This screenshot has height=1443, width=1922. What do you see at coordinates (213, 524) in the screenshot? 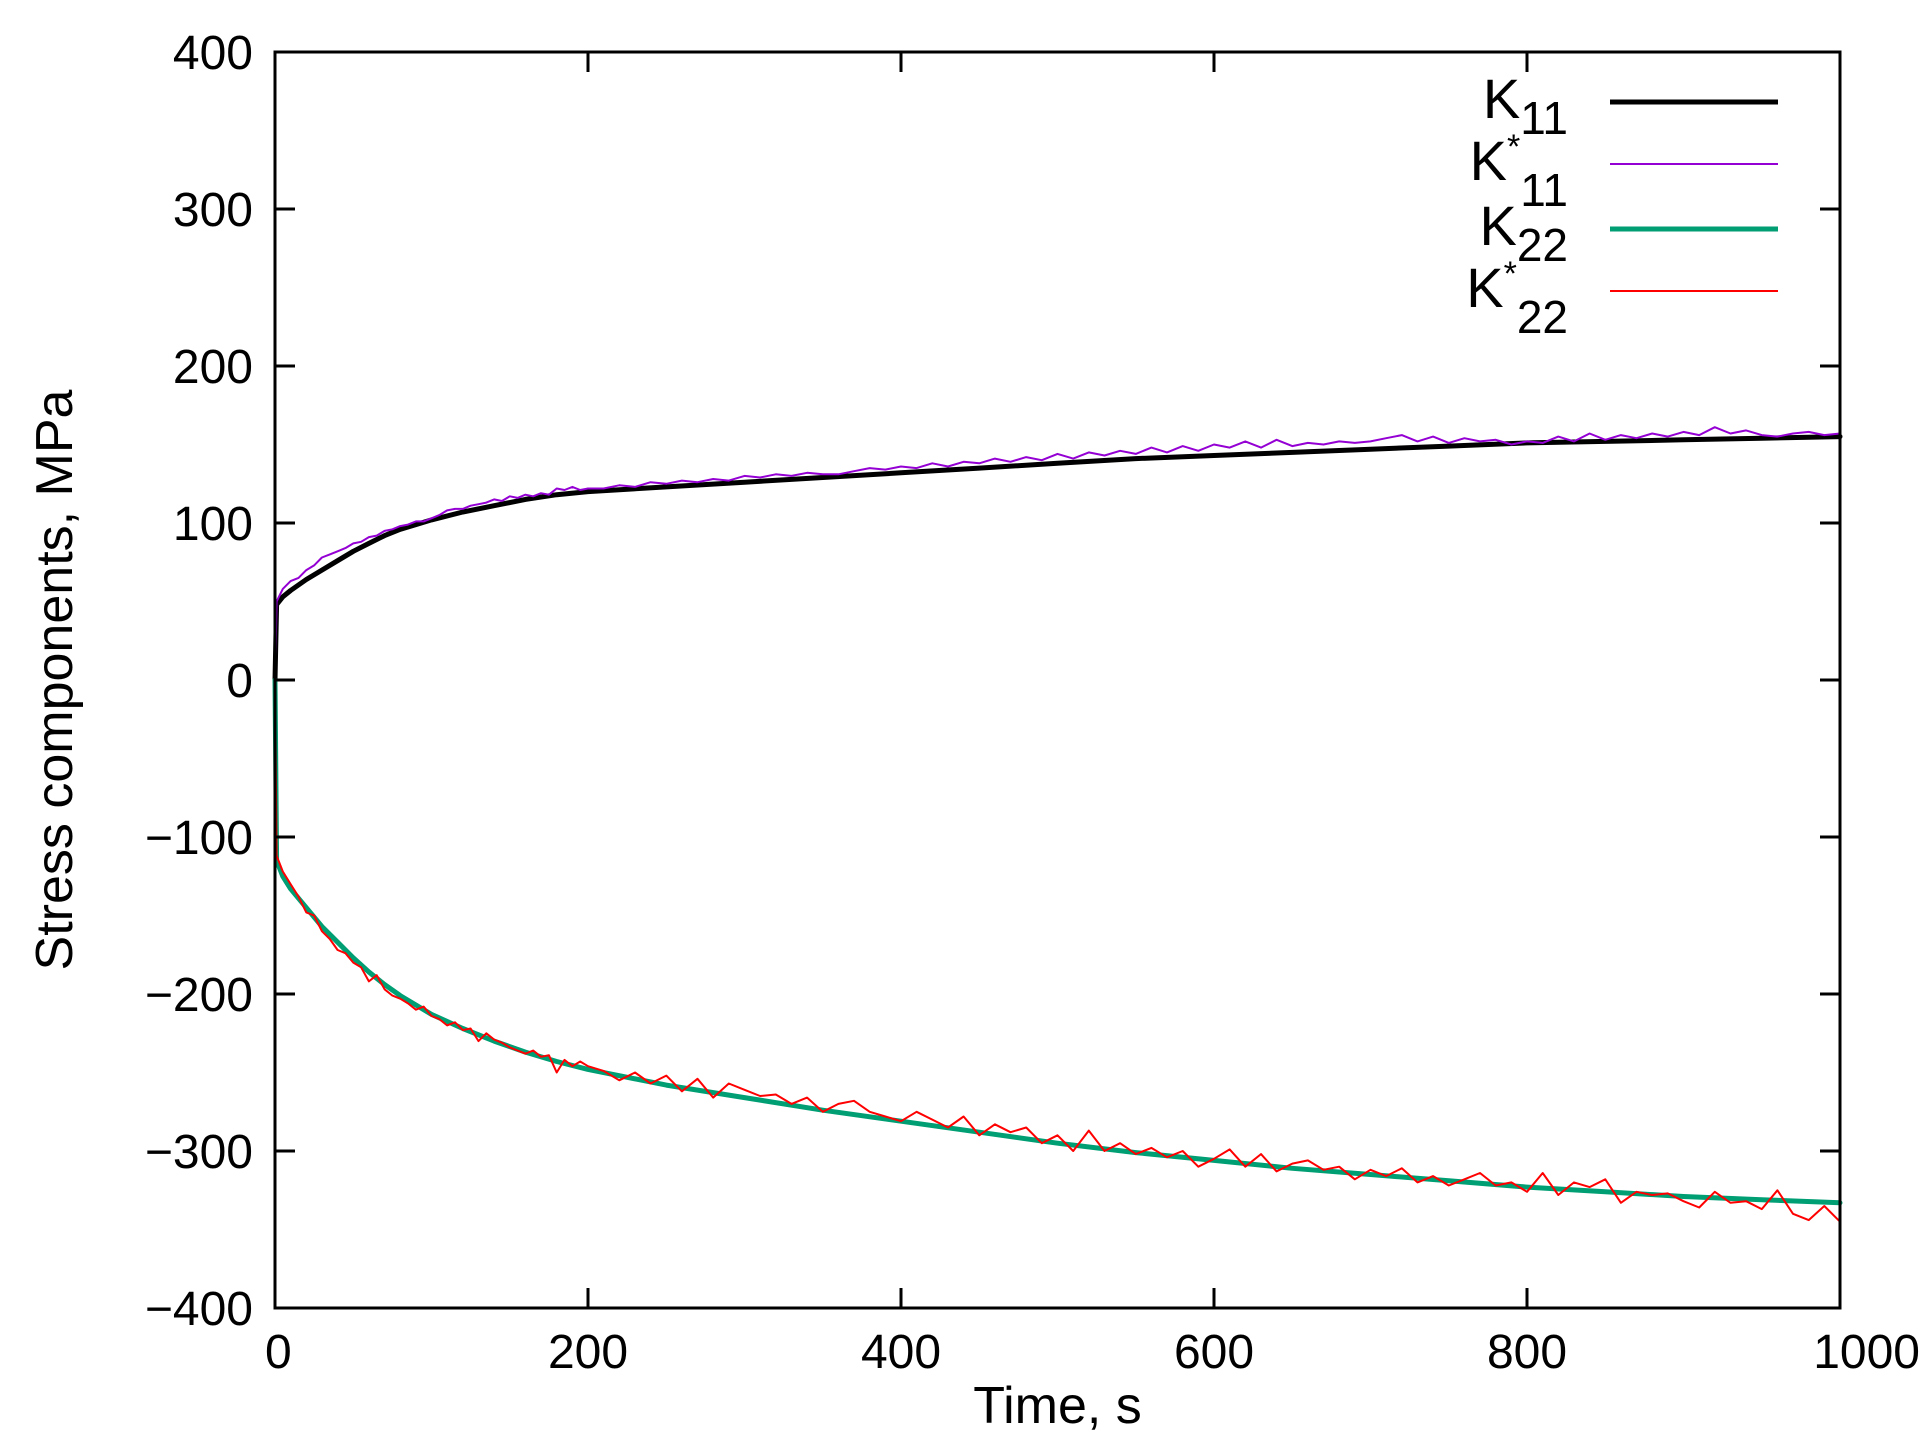
I see `y-tick-label: 100` at bounding box center [213, 524].